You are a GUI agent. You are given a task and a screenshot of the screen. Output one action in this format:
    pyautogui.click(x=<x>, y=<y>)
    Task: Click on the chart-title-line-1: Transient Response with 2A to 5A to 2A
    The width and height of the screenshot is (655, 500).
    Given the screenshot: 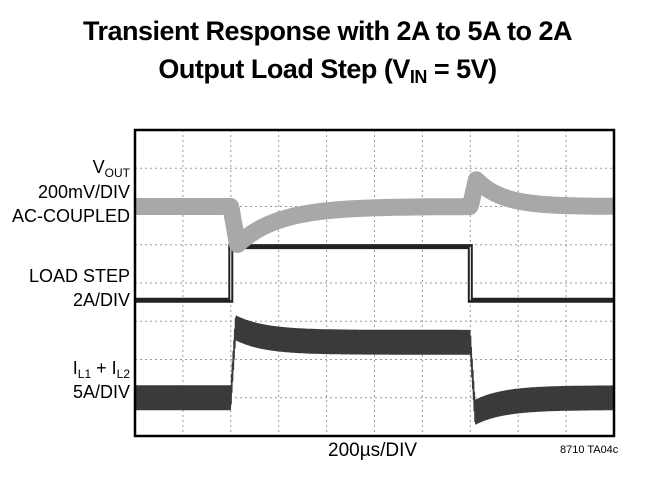 What is the action you would take?
    pyautogui.click(x=327, y=31)
    